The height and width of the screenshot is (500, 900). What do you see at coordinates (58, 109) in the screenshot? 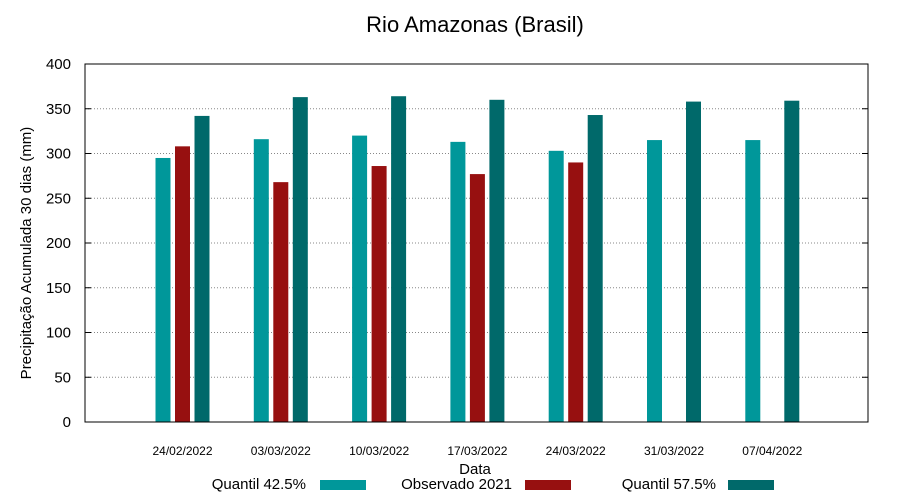
I see `y-tick-label: 350` at bounding box center [58, 109].